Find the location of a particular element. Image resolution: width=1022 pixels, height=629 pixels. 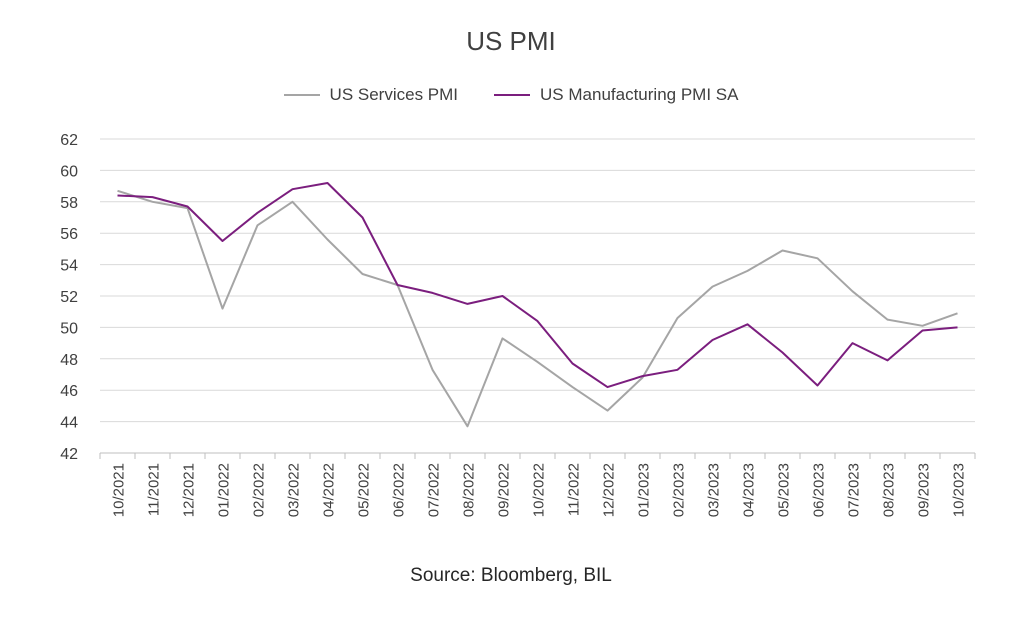

y-tick-label: 62 is located at coordinates (69, 140).